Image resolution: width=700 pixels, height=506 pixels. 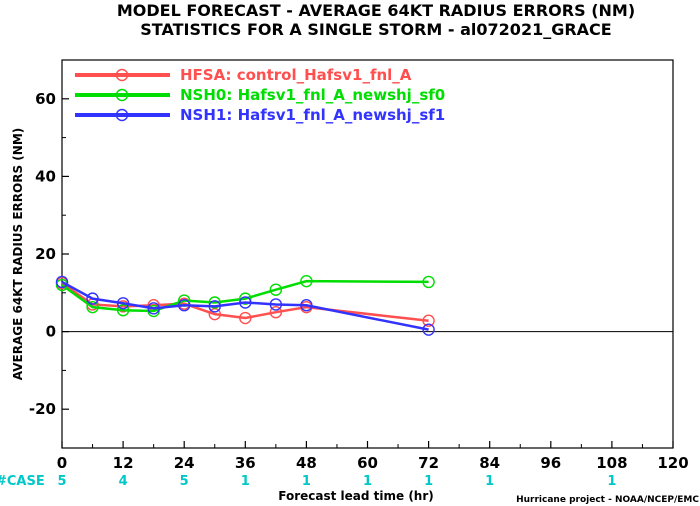 I want to click on x-tick-label: 72, so click(x=428, y=463).